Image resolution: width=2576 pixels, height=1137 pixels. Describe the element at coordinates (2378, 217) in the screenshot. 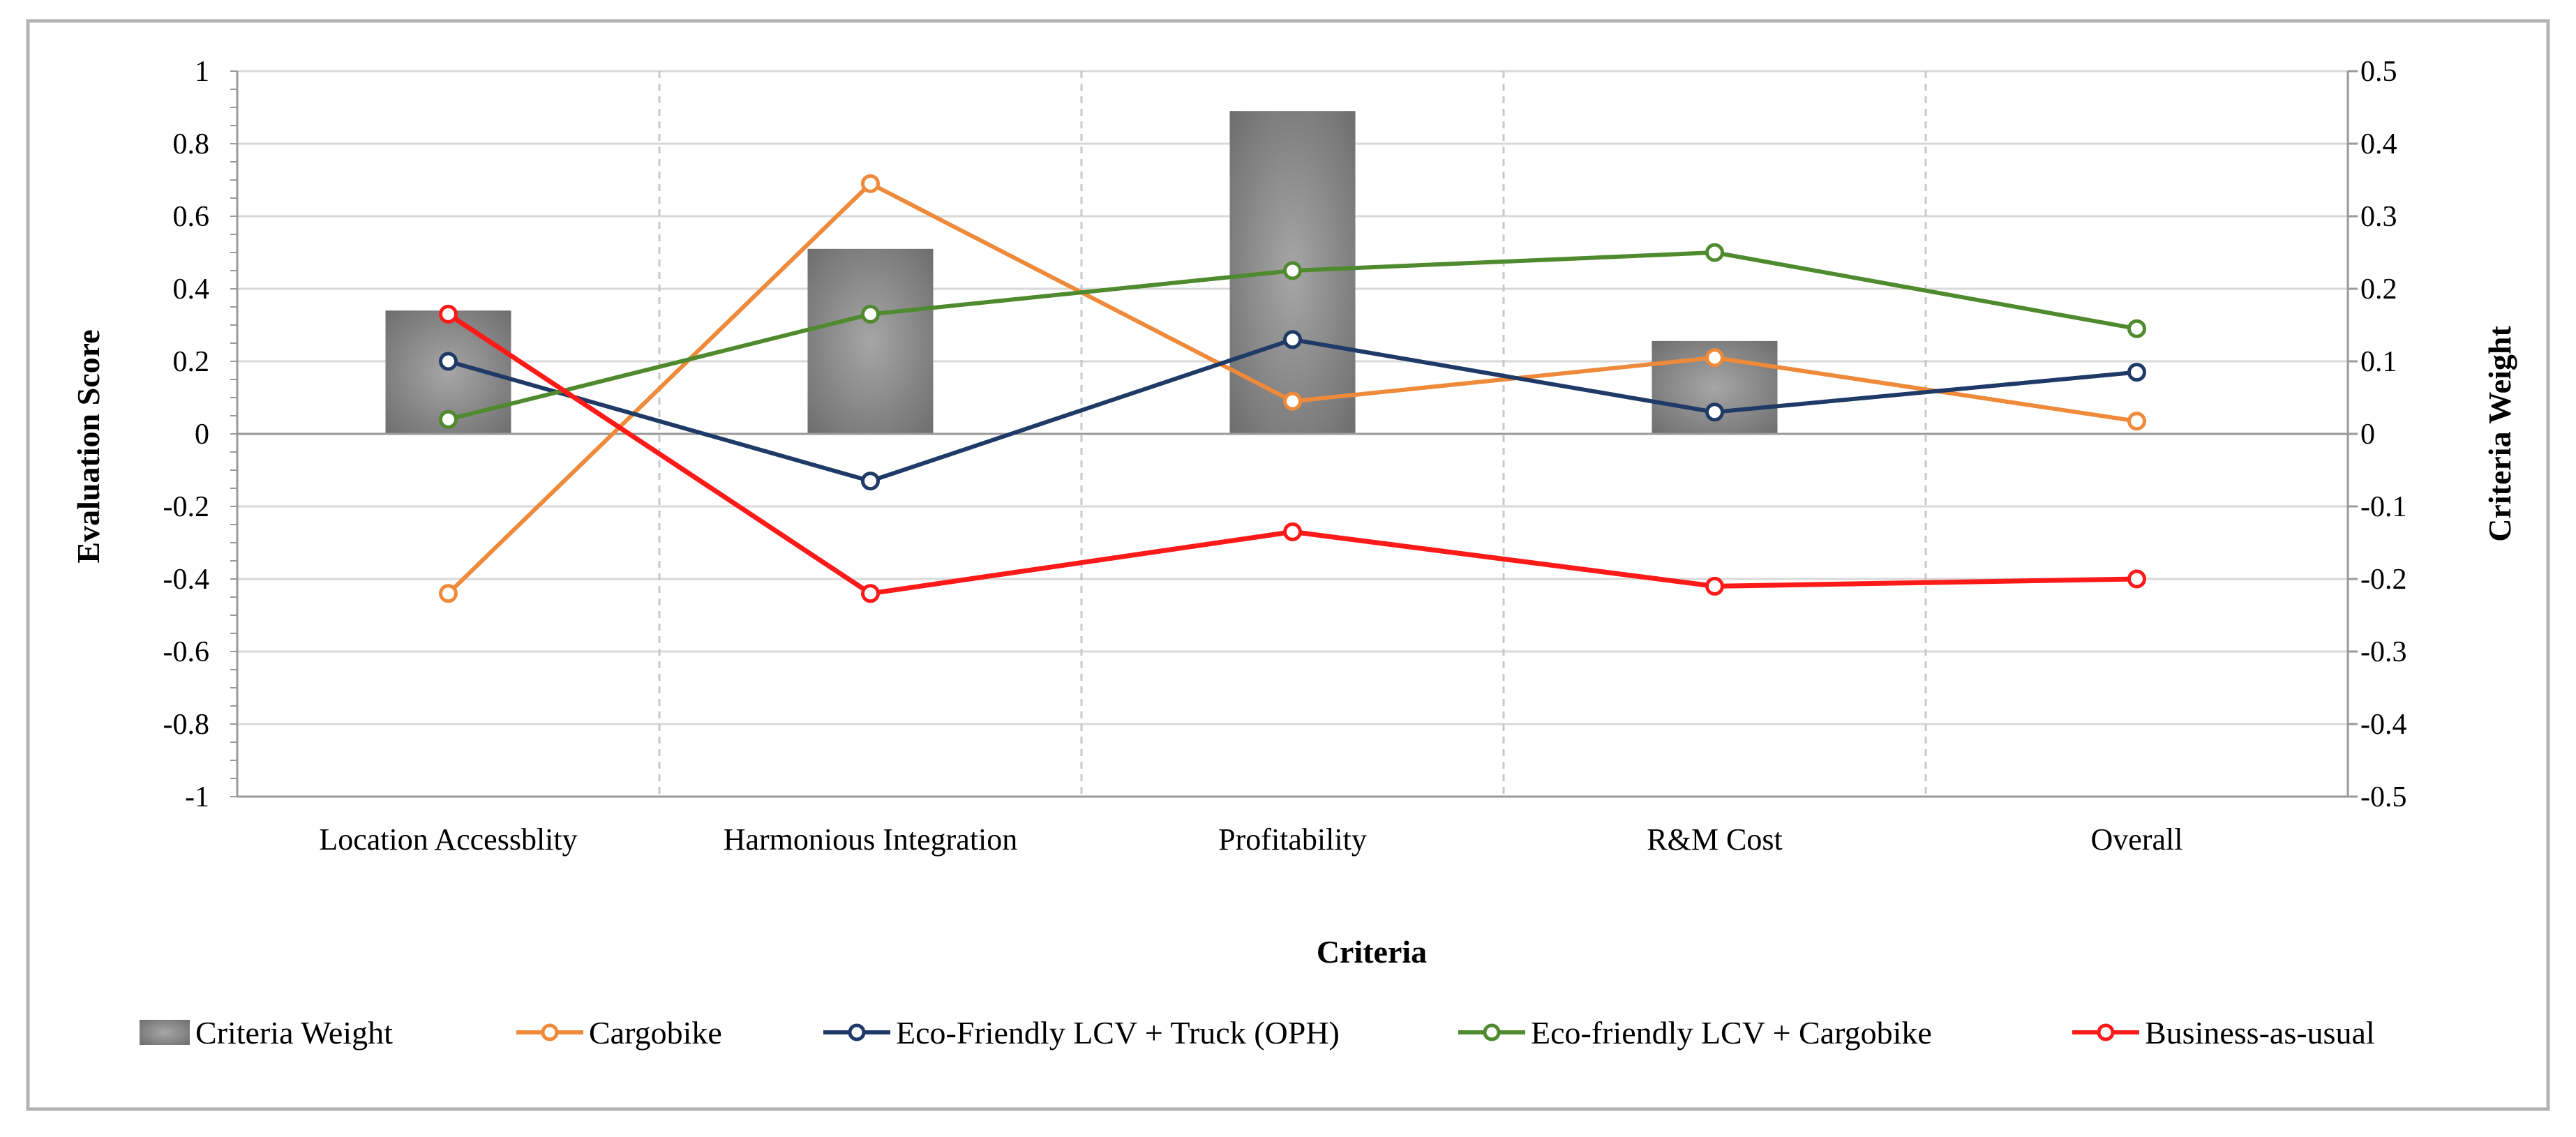

I see `y2-tick-label: 0.3` at that location.